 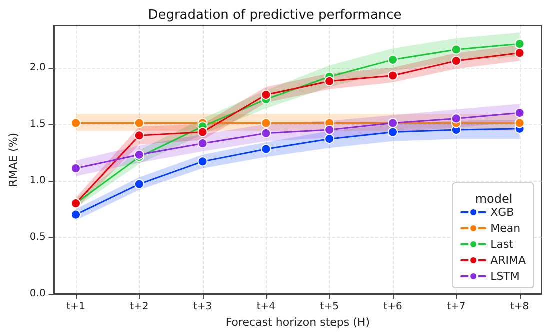 What do you see at coordinates (266, 307) in the screenshot?
I see `x-tick-label: t+4` at bounding box center [266, 307].